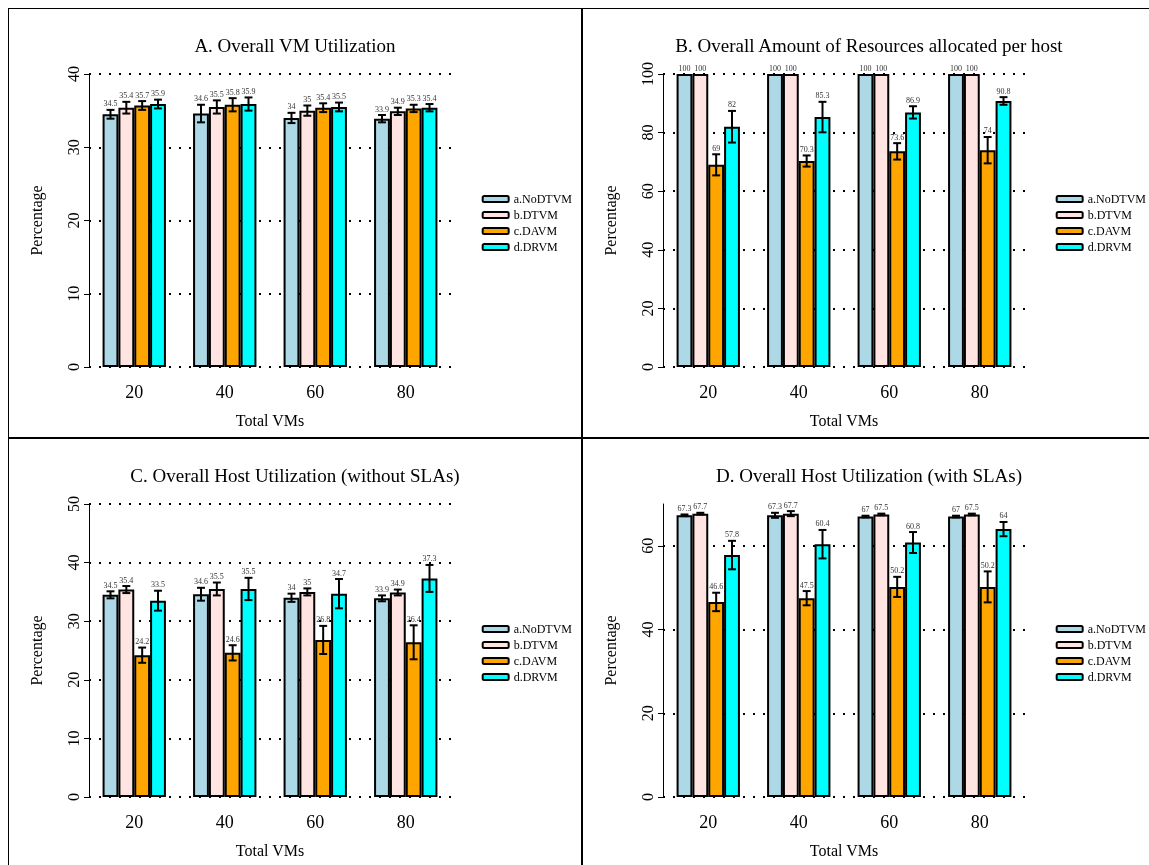 This screenshot has height=865, width=1149. What do you see at coordinates (806, 149) in the screenshot?
I see `data-label: 70.3` at bounding box center [806, 149].